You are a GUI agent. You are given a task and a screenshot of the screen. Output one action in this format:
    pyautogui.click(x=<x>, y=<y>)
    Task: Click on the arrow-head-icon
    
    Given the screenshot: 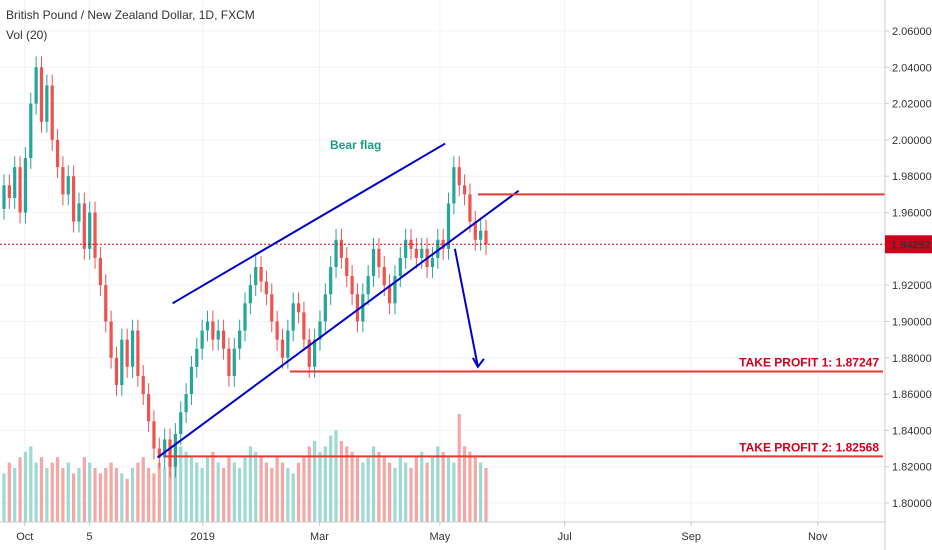 What is the action you would take?
    pyautogui.click(x=478, y=363)
    